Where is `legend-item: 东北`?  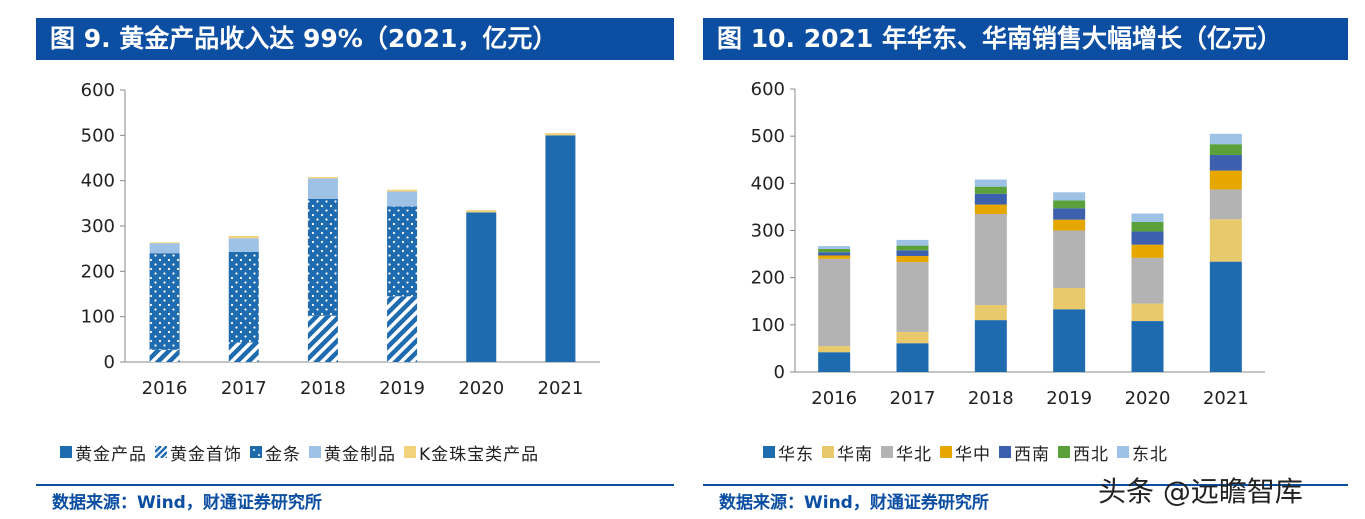
legend-item: 东北 is located at coordinates (1142, 452).